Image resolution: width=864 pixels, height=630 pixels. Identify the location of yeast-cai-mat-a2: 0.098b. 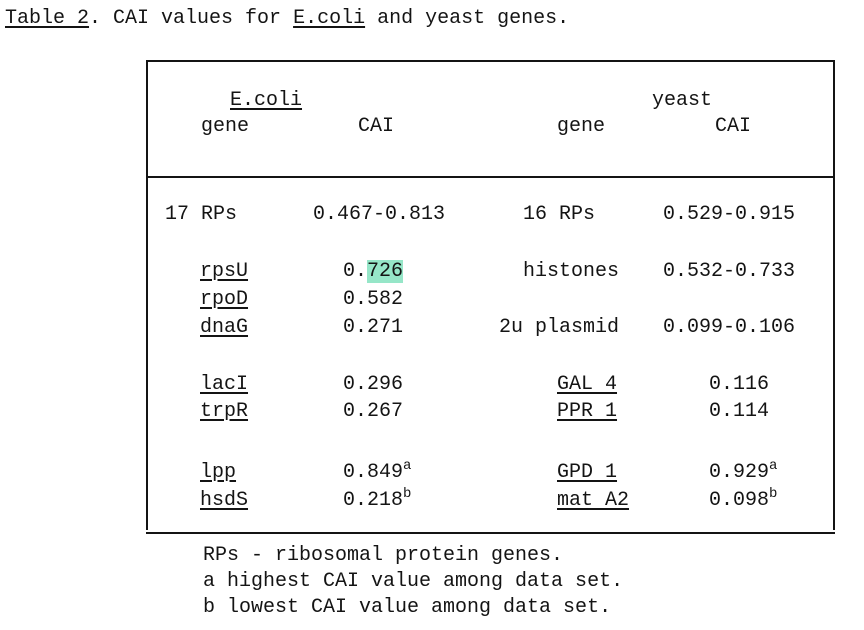
(743, 499).